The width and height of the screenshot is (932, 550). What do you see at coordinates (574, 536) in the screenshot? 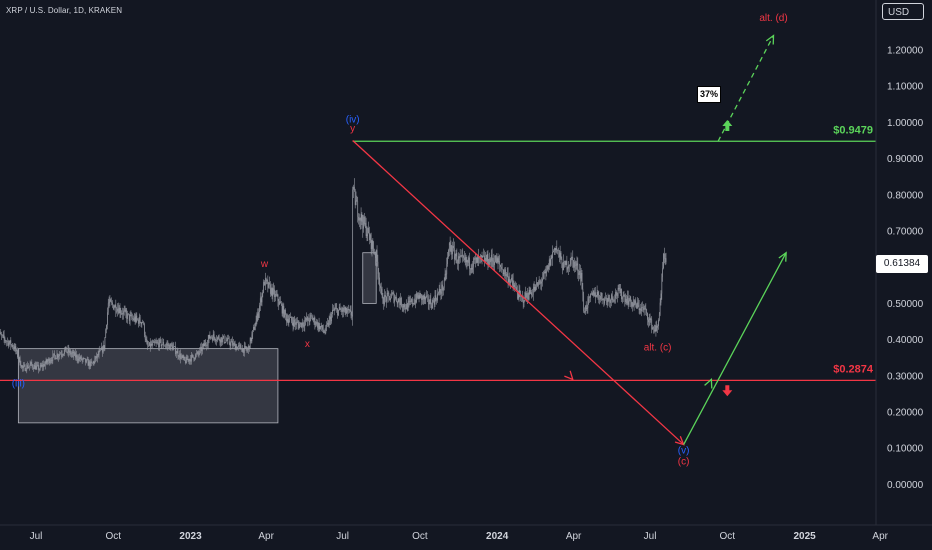
I see `time-tick-label: Apr` at bounding box center [574, 536].